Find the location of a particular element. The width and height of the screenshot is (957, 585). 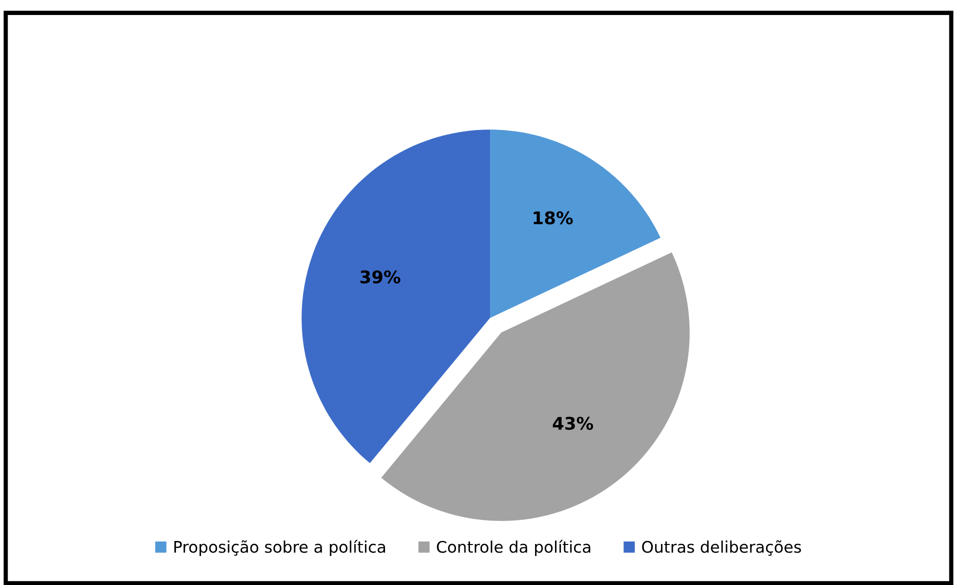

legend-label: Proposição sobre a política is located at coordinates (280, 548).